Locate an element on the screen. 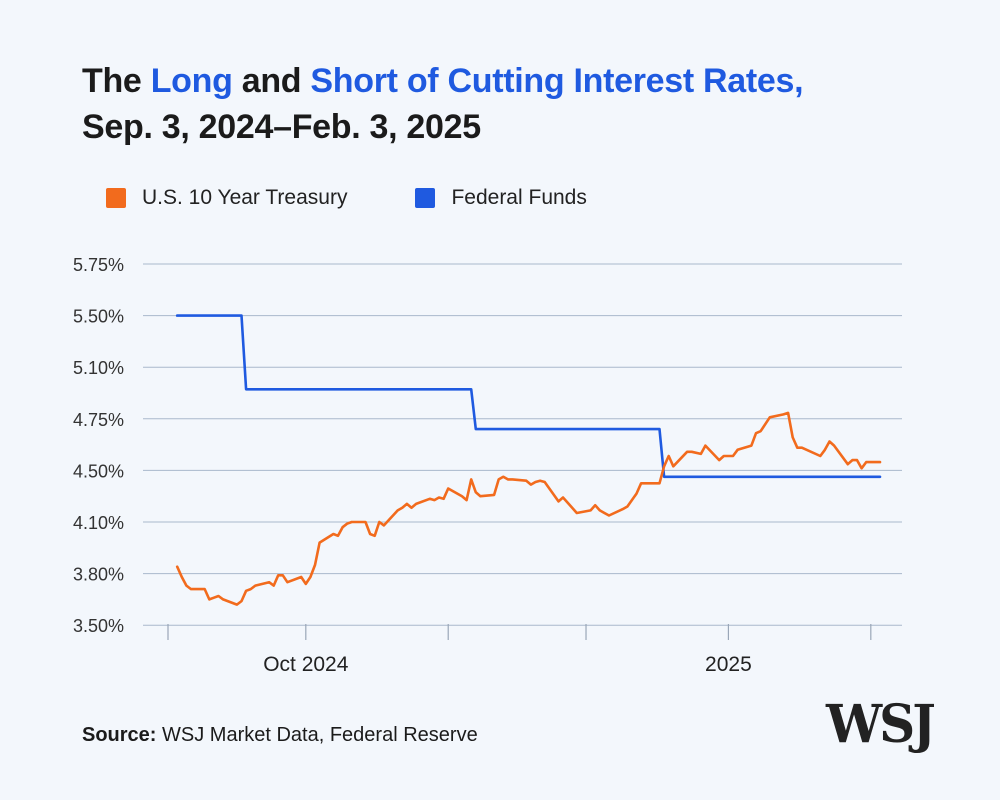 The height and width of the screenshot is (800, 1000). legend: U.S. 10 Year Treasury Federal Funds is located at coordinates (380, 198).